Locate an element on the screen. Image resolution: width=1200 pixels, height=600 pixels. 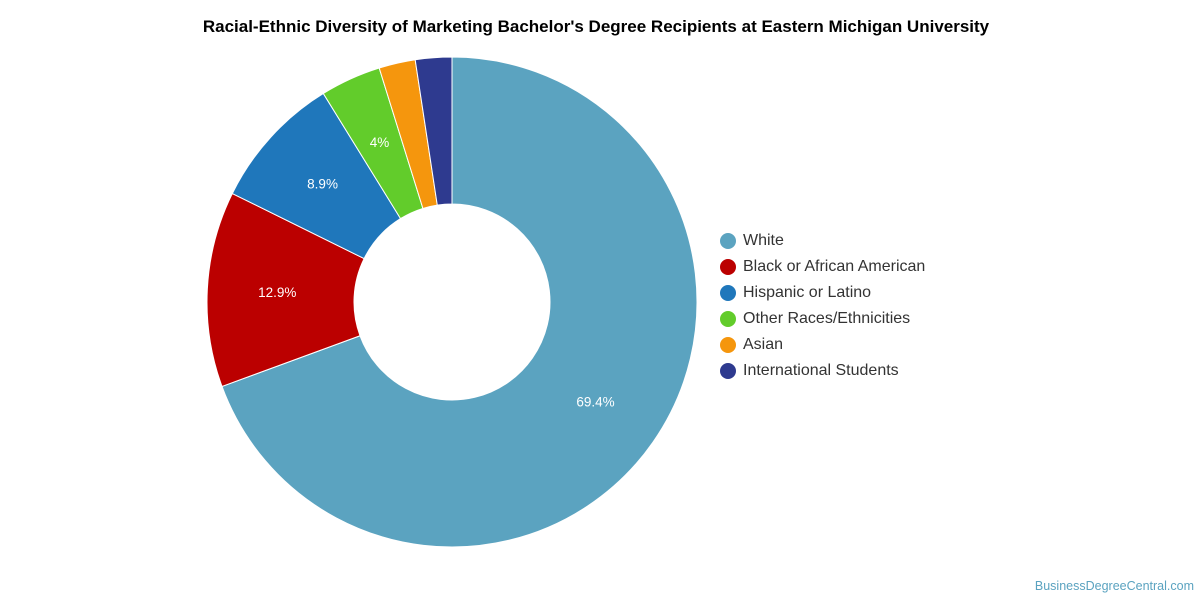
legend-item: White is located at coordinates (822, 241).